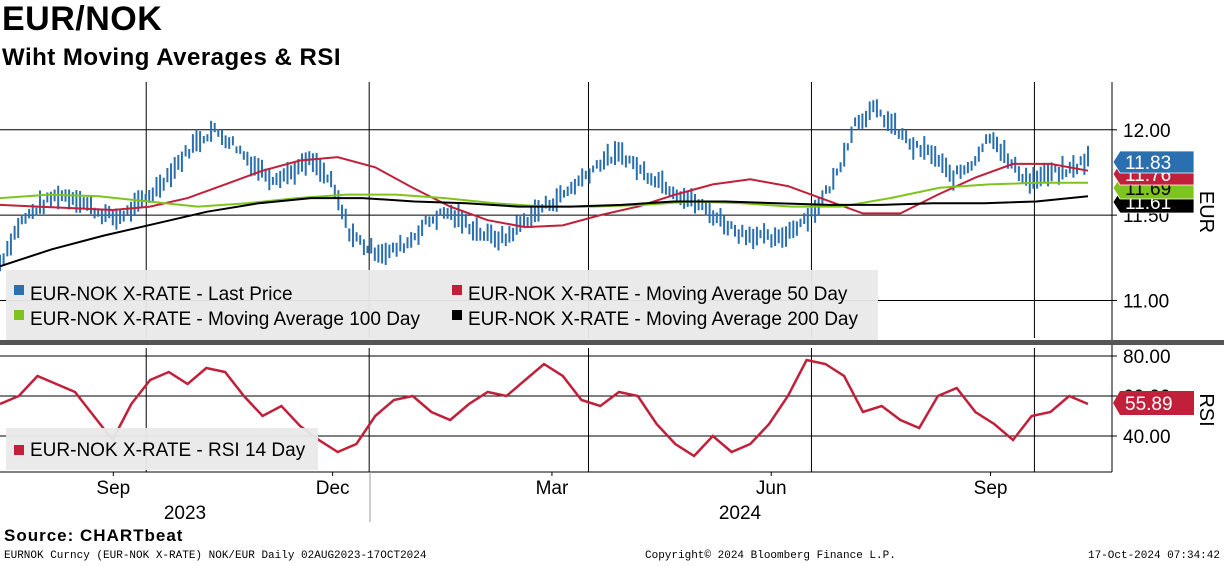 Image resolution: width=1224 pixels, height=566 pixels. I want to click on last-value-tag-text: 11.83, so click(1148, 163).